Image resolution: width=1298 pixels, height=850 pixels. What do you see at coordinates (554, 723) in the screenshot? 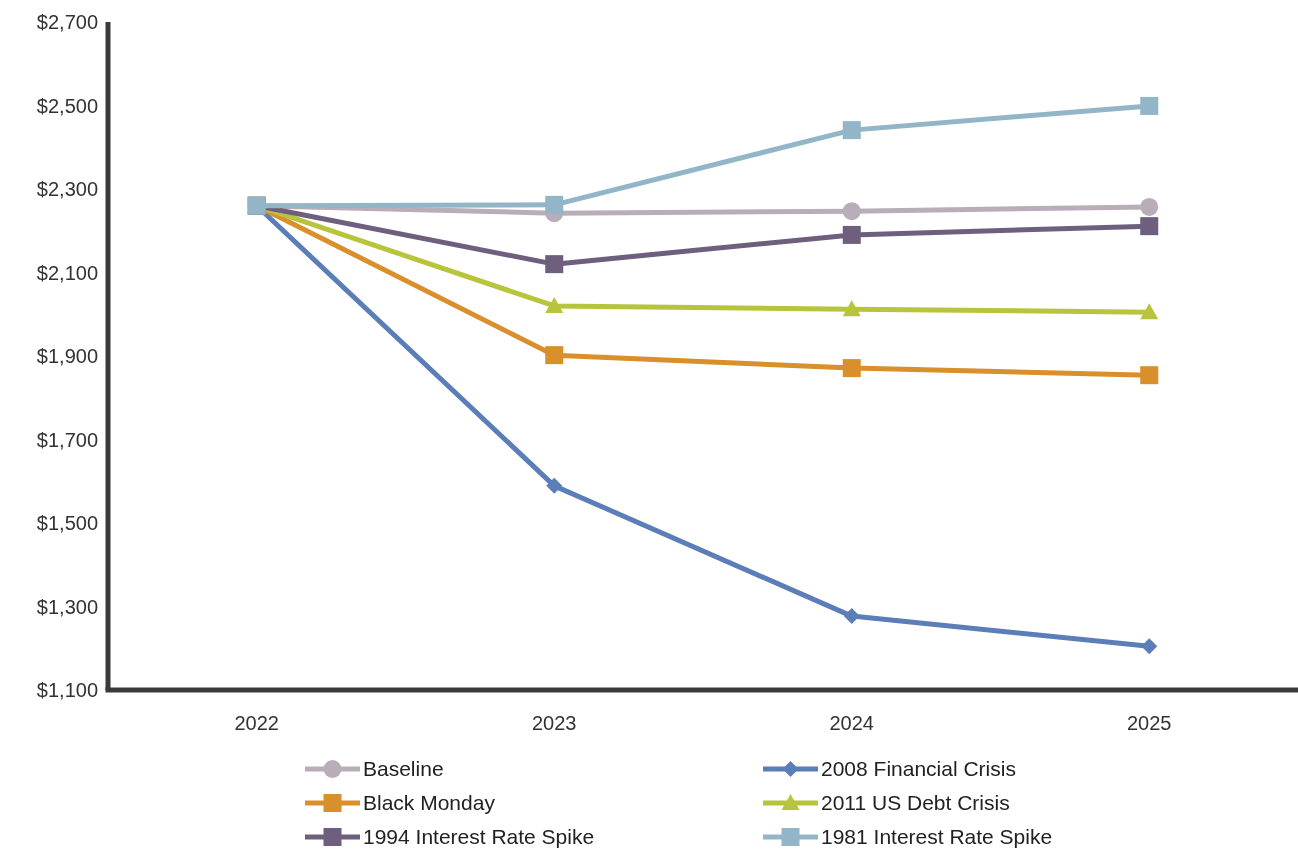
I see `x-tick-label: 2023` at bounding box center [554, 723].